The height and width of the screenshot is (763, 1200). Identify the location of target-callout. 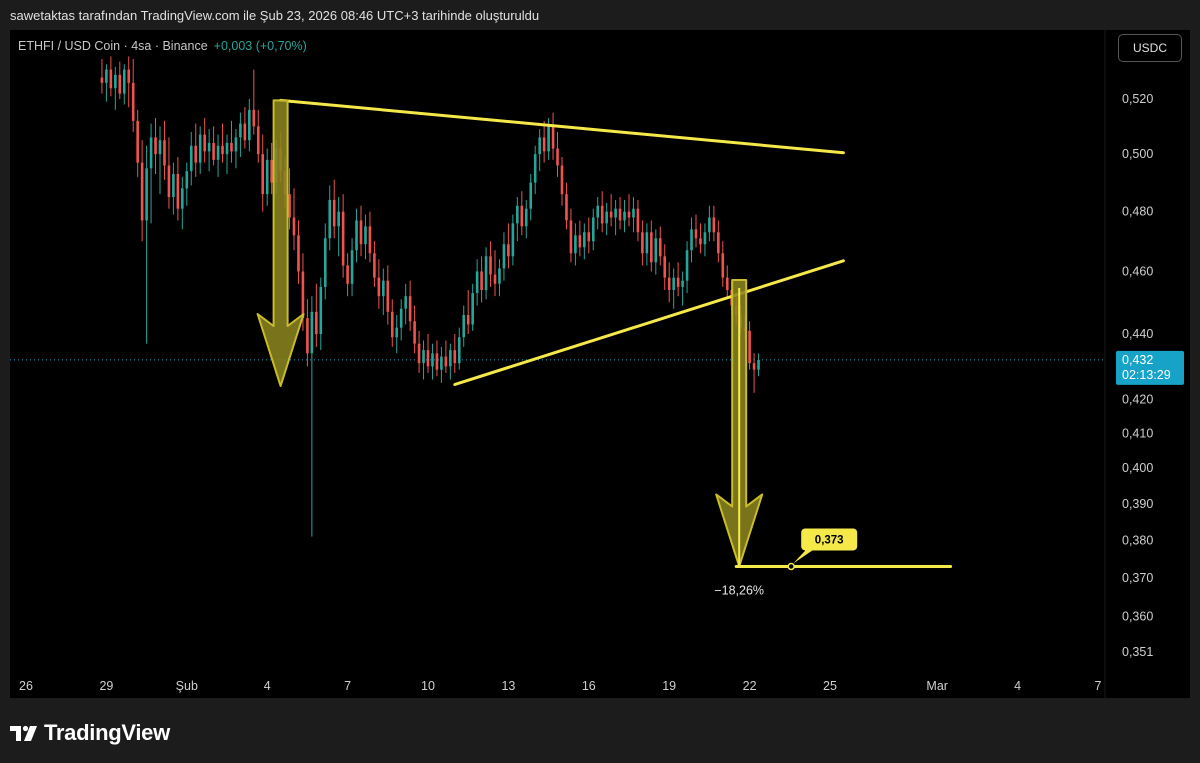
(829, 539).